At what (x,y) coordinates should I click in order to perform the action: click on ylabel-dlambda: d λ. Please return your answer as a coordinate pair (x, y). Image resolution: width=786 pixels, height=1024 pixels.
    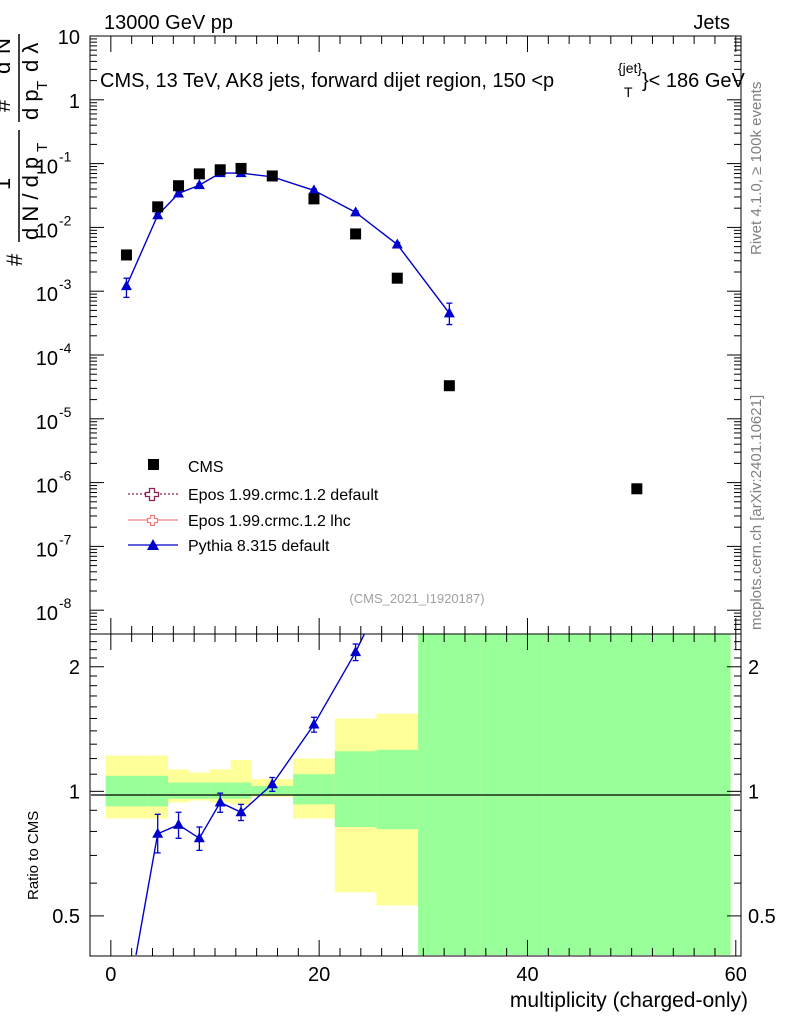
    Looking at the image, I should click on (30, 57).